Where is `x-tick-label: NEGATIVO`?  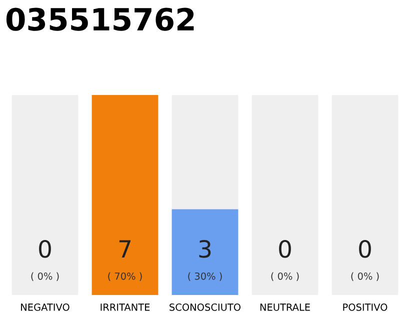
x-tick-label: NEGATIVO is located at coordinates (45, 307).